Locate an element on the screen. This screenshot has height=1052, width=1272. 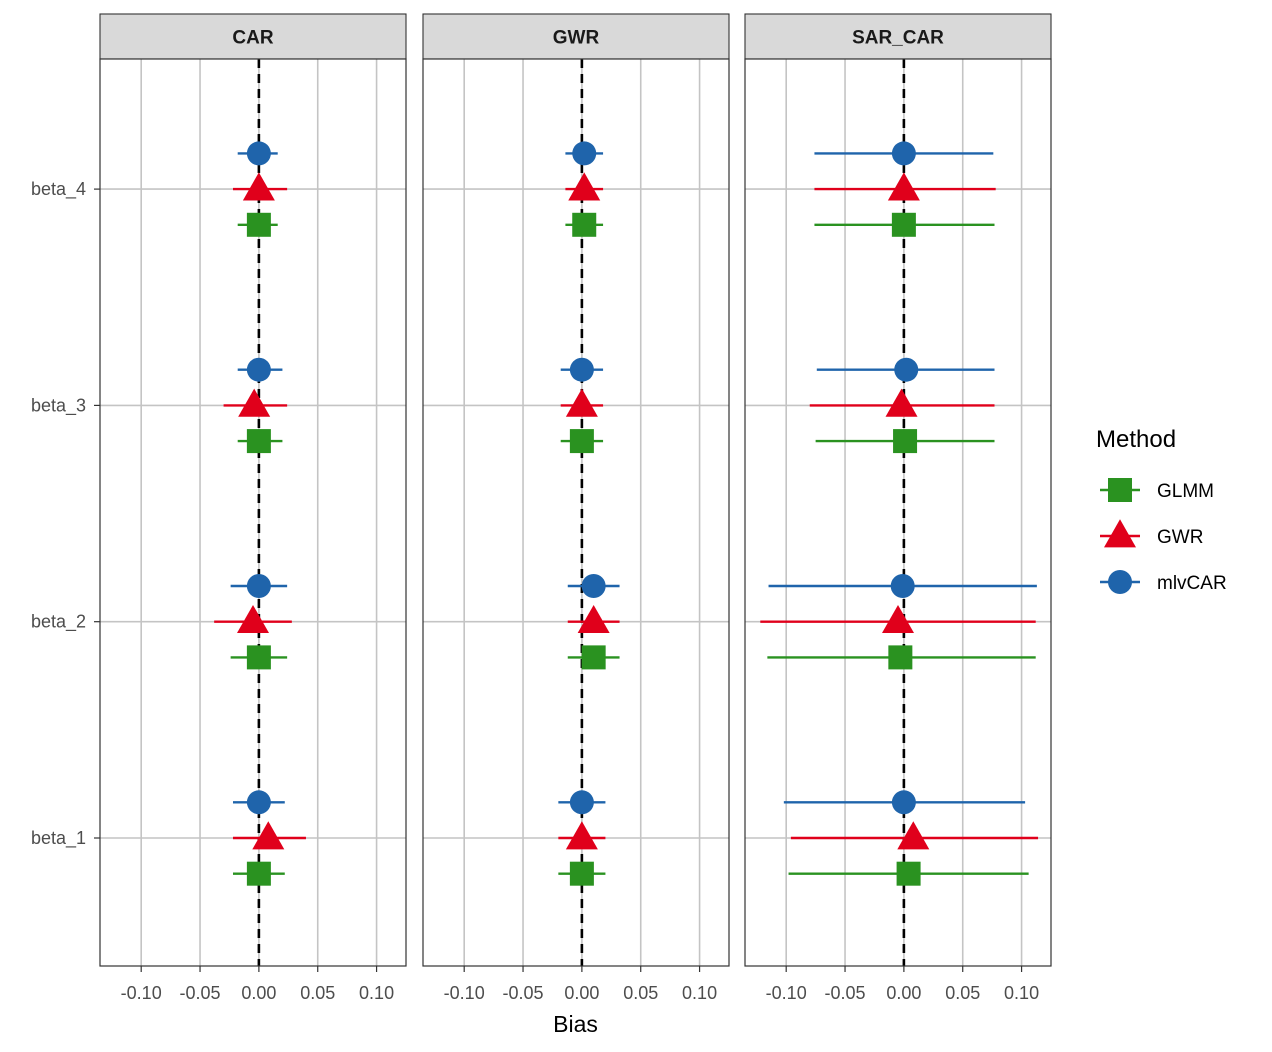
legend-item-gwr: GWR is located at coordinates (1151, 533).